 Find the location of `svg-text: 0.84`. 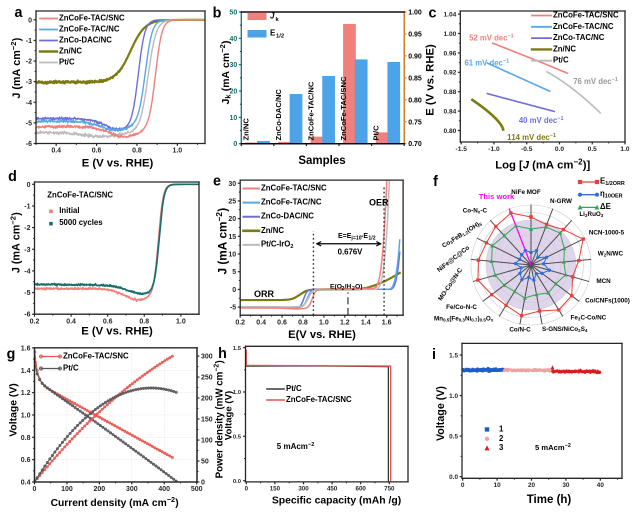

svg-text: 0.84 is located at coordinates (449, 111).